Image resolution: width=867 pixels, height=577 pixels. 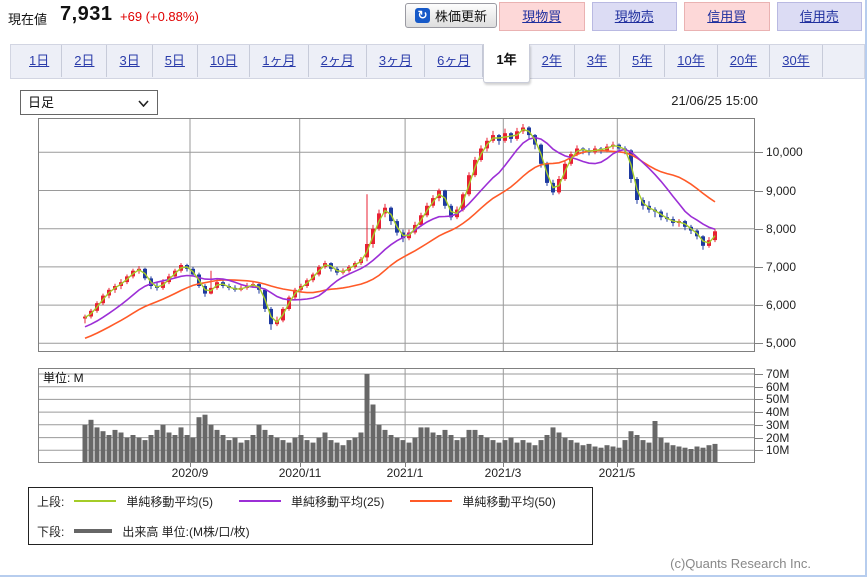 I want to click on x-axis-label: 2021/3, so click(x=503, y=473).